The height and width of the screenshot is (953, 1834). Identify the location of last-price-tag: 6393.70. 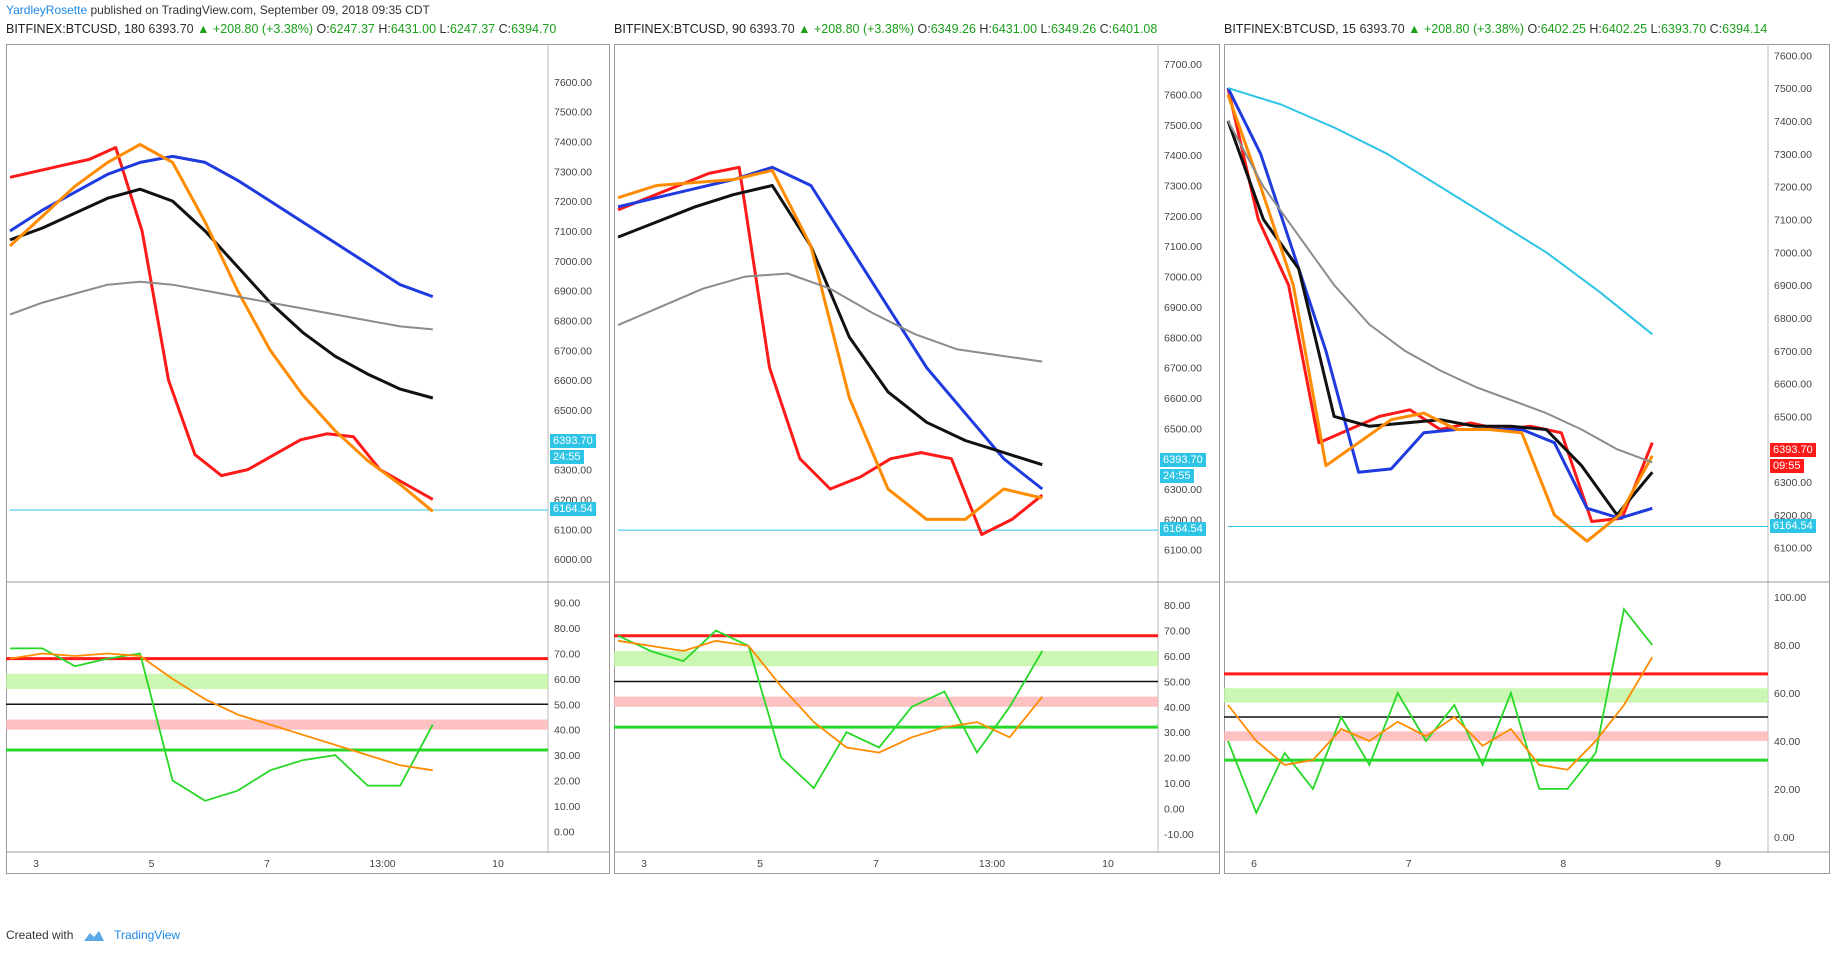
(573, 440).